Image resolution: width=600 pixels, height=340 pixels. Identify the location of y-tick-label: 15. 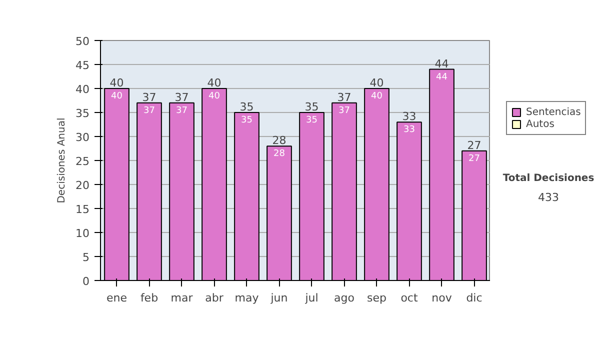
(83, 209).